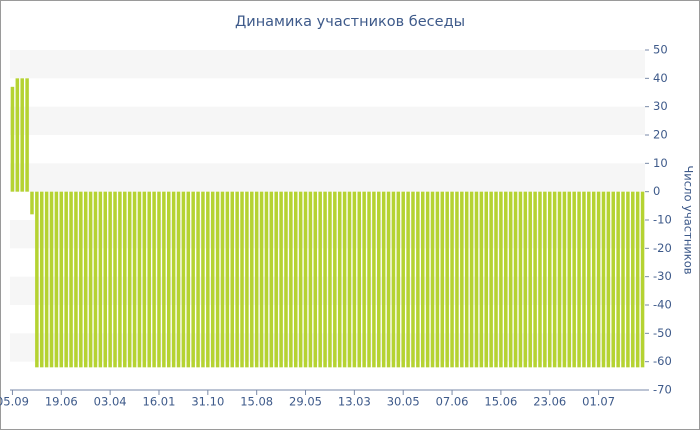 The image size is (700, 430). I want to click on y-tick-label: -60, so click(662, 361).